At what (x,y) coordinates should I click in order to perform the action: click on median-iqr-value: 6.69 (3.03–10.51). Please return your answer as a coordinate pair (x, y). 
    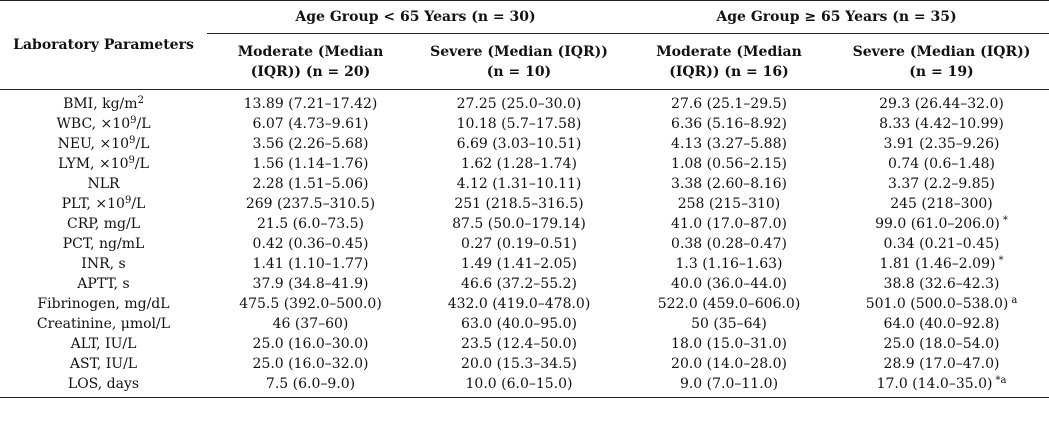
    Looking at the image, I should click on (519, 144).